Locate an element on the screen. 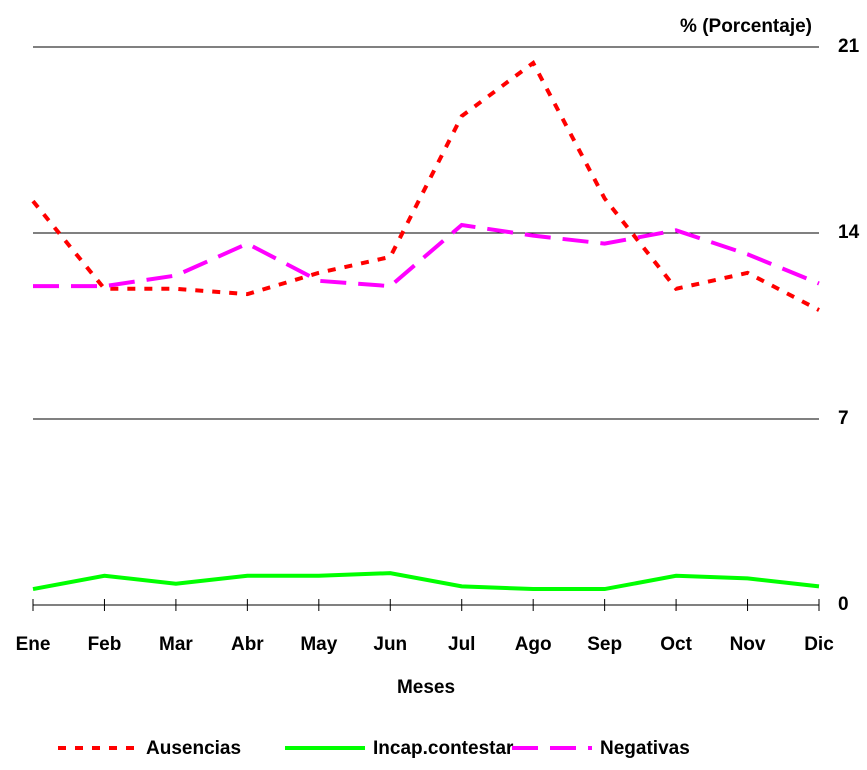  x-tick-label: Sep is located at coordinates (604, 644).